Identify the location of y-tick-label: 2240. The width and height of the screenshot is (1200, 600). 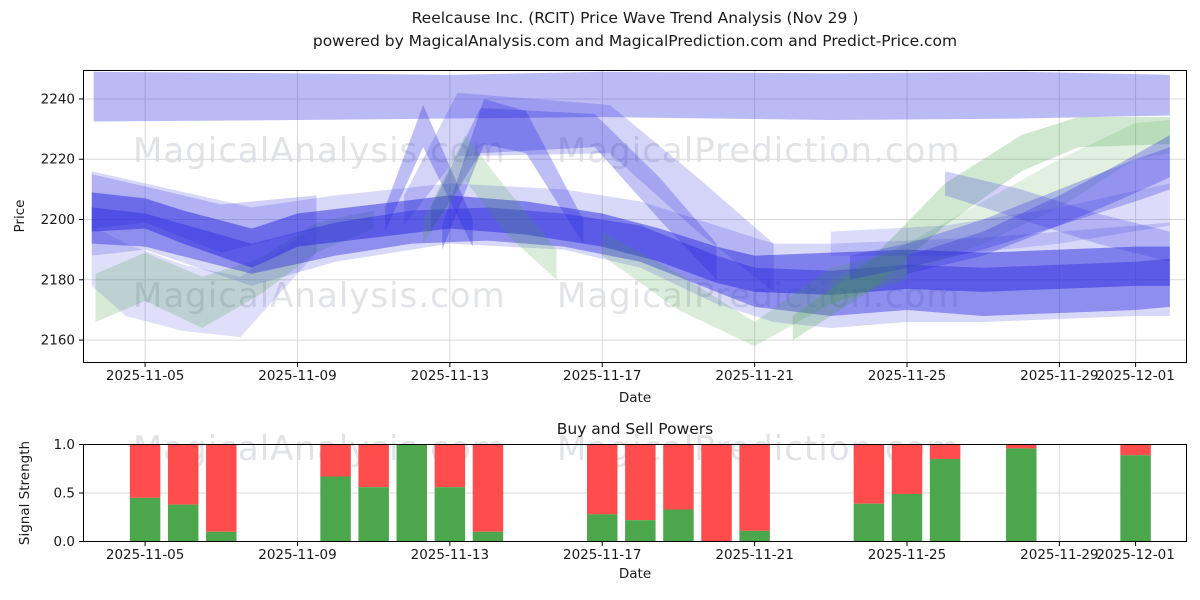
(58, 99).